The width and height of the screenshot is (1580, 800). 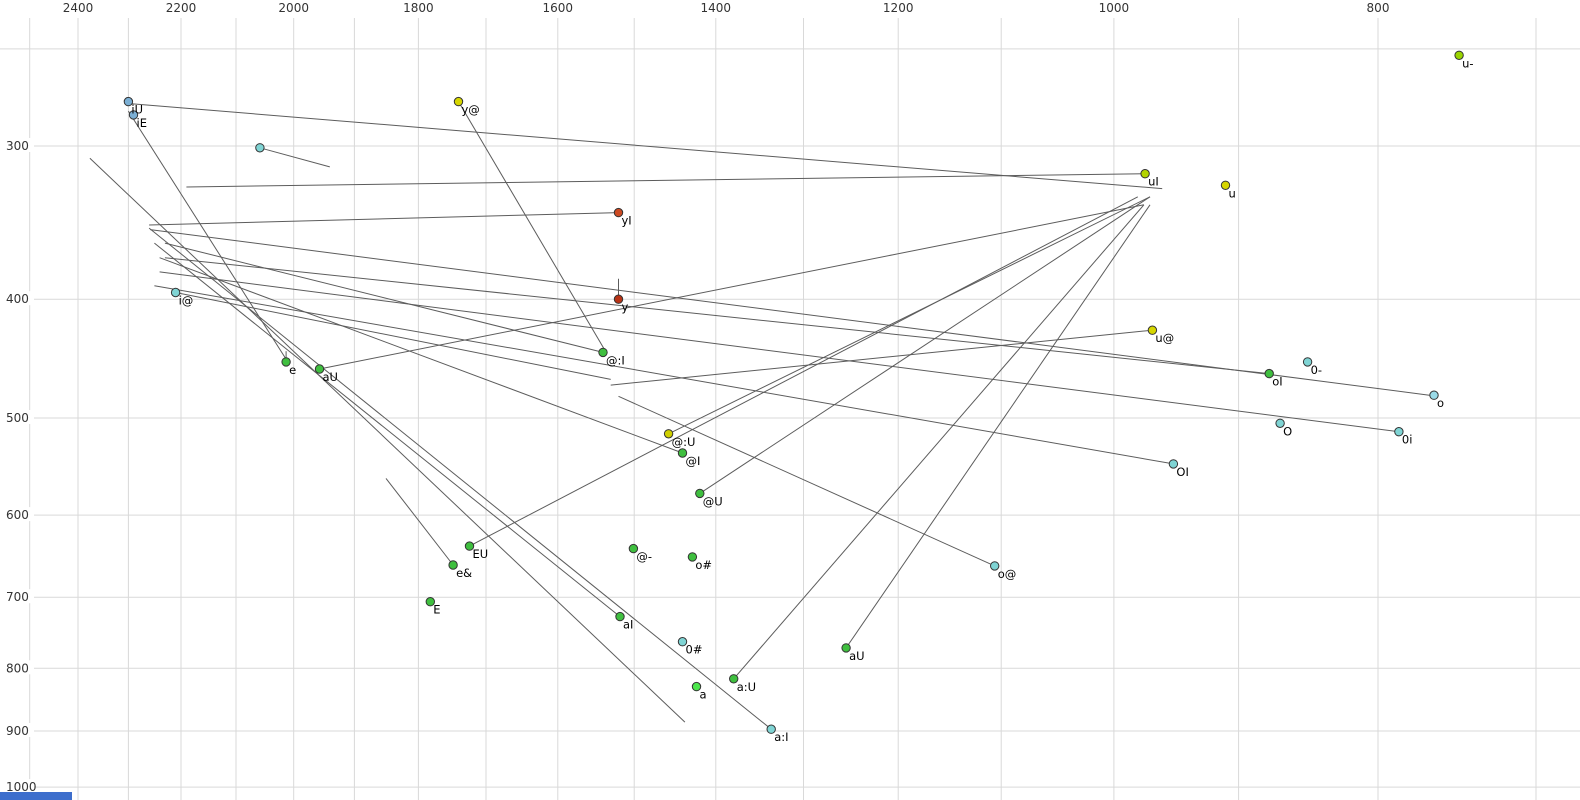 I want to click on point-label: o#, so click(x=703, y=565).